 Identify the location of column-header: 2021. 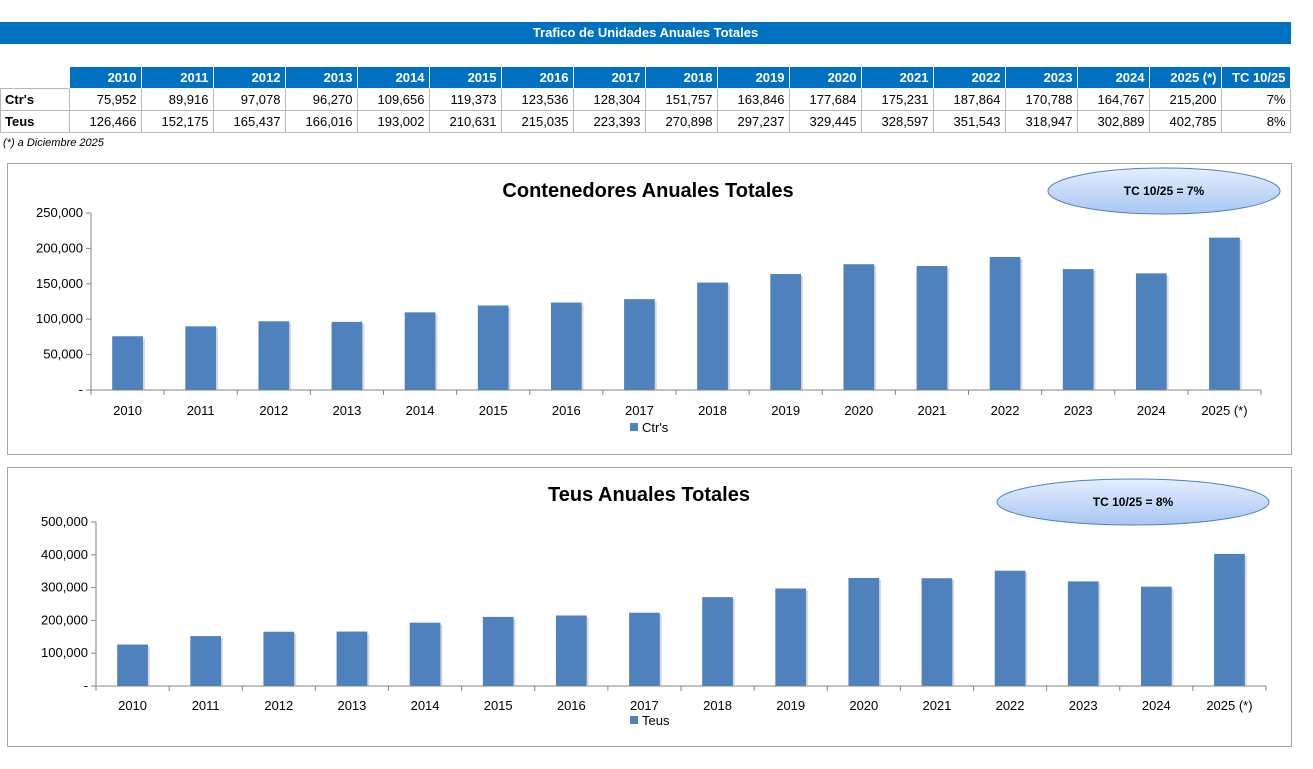
(897, 77).